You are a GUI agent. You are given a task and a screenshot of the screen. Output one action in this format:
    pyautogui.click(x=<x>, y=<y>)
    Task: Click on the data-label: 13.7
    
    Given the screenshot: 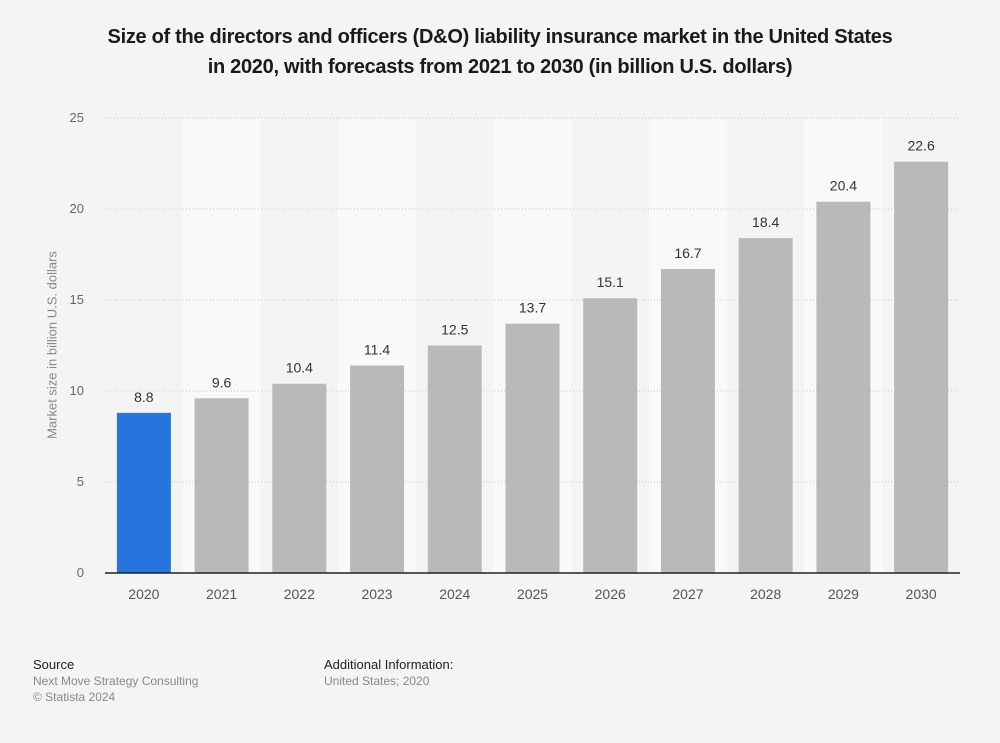 What is the action you would take?
    pyautogui.click(x=532, y=308)
    